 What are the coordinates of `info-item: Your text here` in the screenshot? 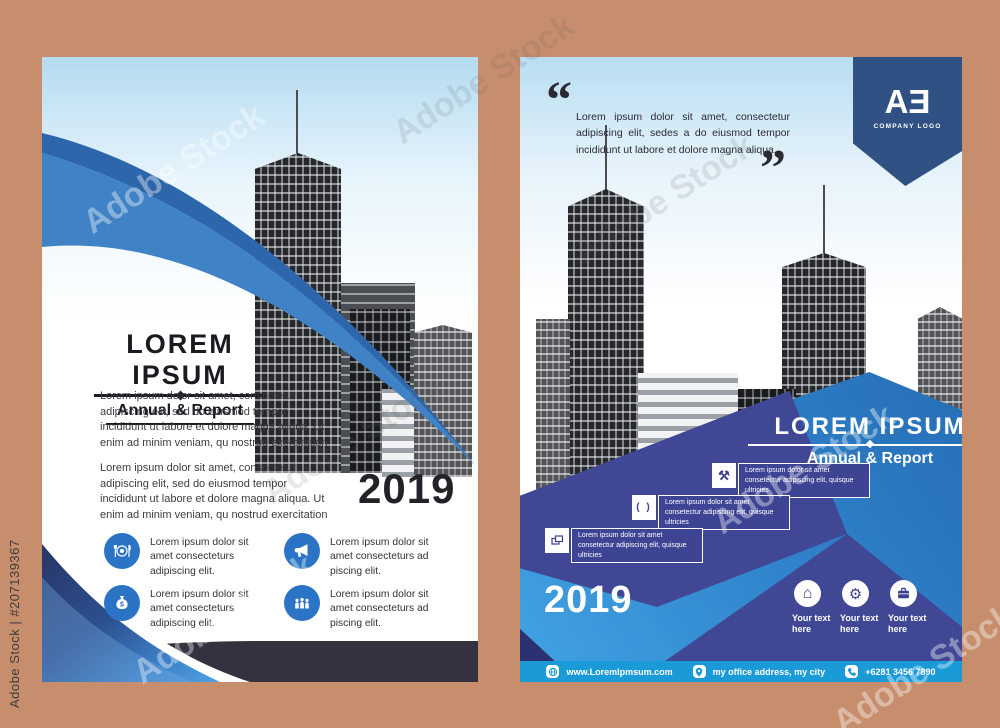 It's located at (912, 608).